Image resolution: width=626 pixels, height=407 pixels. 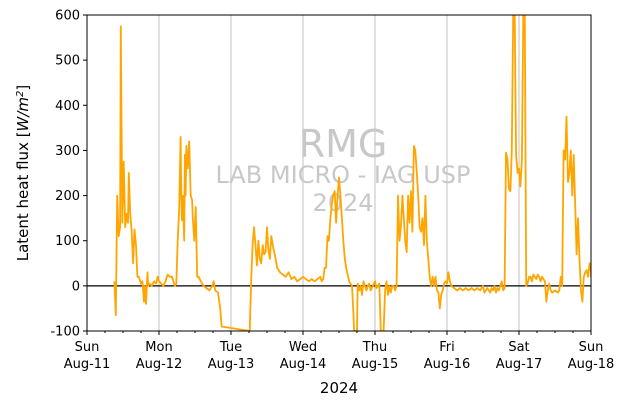 I want to click on x-tick-label-day: Sat, so click(x=518, y=347).